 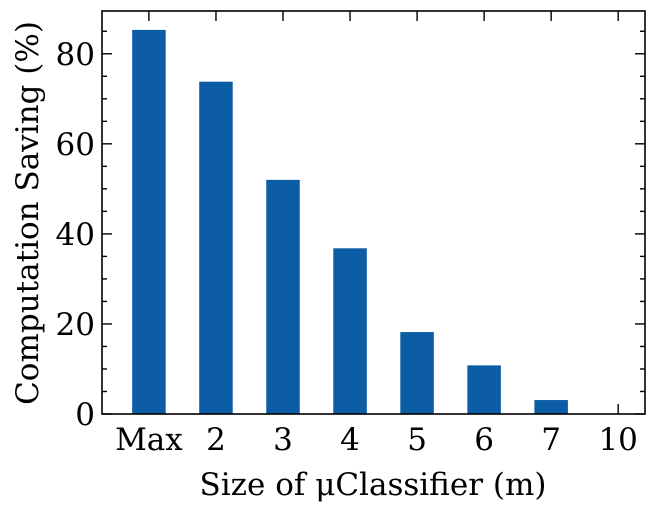 I want to click on y-tick-label: 20, so click(x=75, y=325).